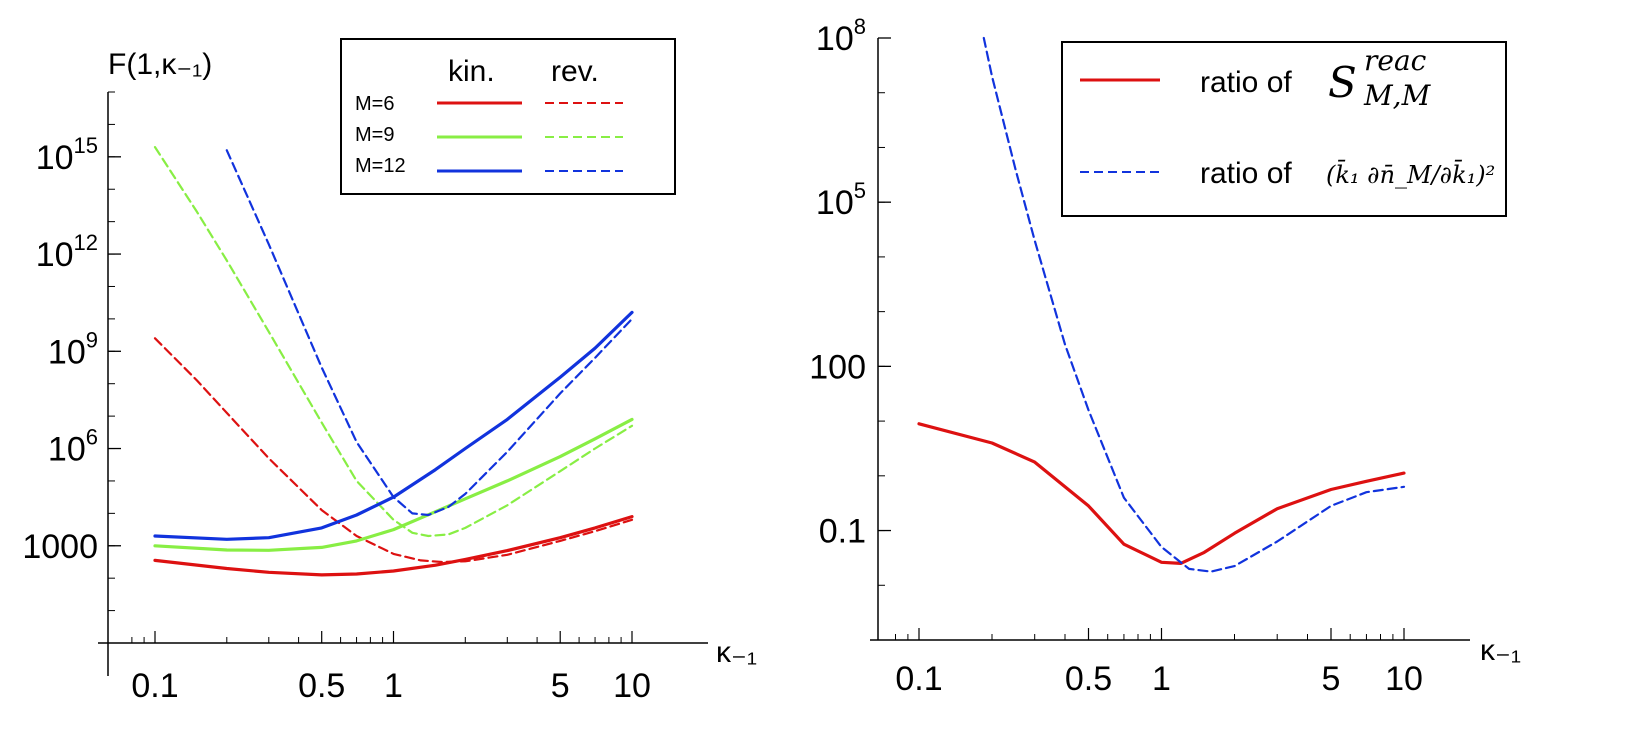 This screenshot has height=738, width=1643. What do you see at coordinates (160, 64) in the screenshot?
I see `left-y-axis-label: F(1,κ₋₁)` at bounding box center [160, 64].